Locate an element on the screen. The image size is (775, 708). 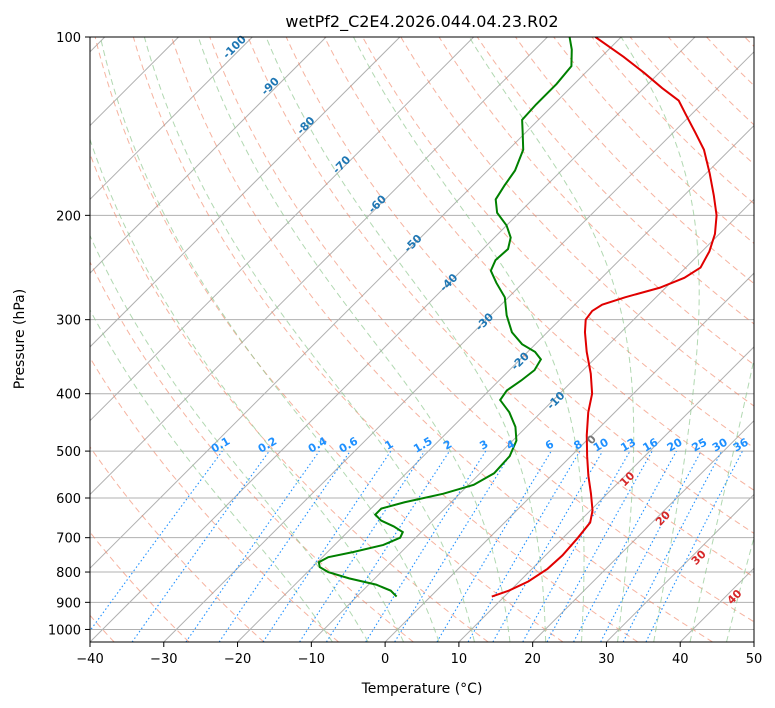
dry-adiabat-label: 30 is located at coordinates (699, 557).